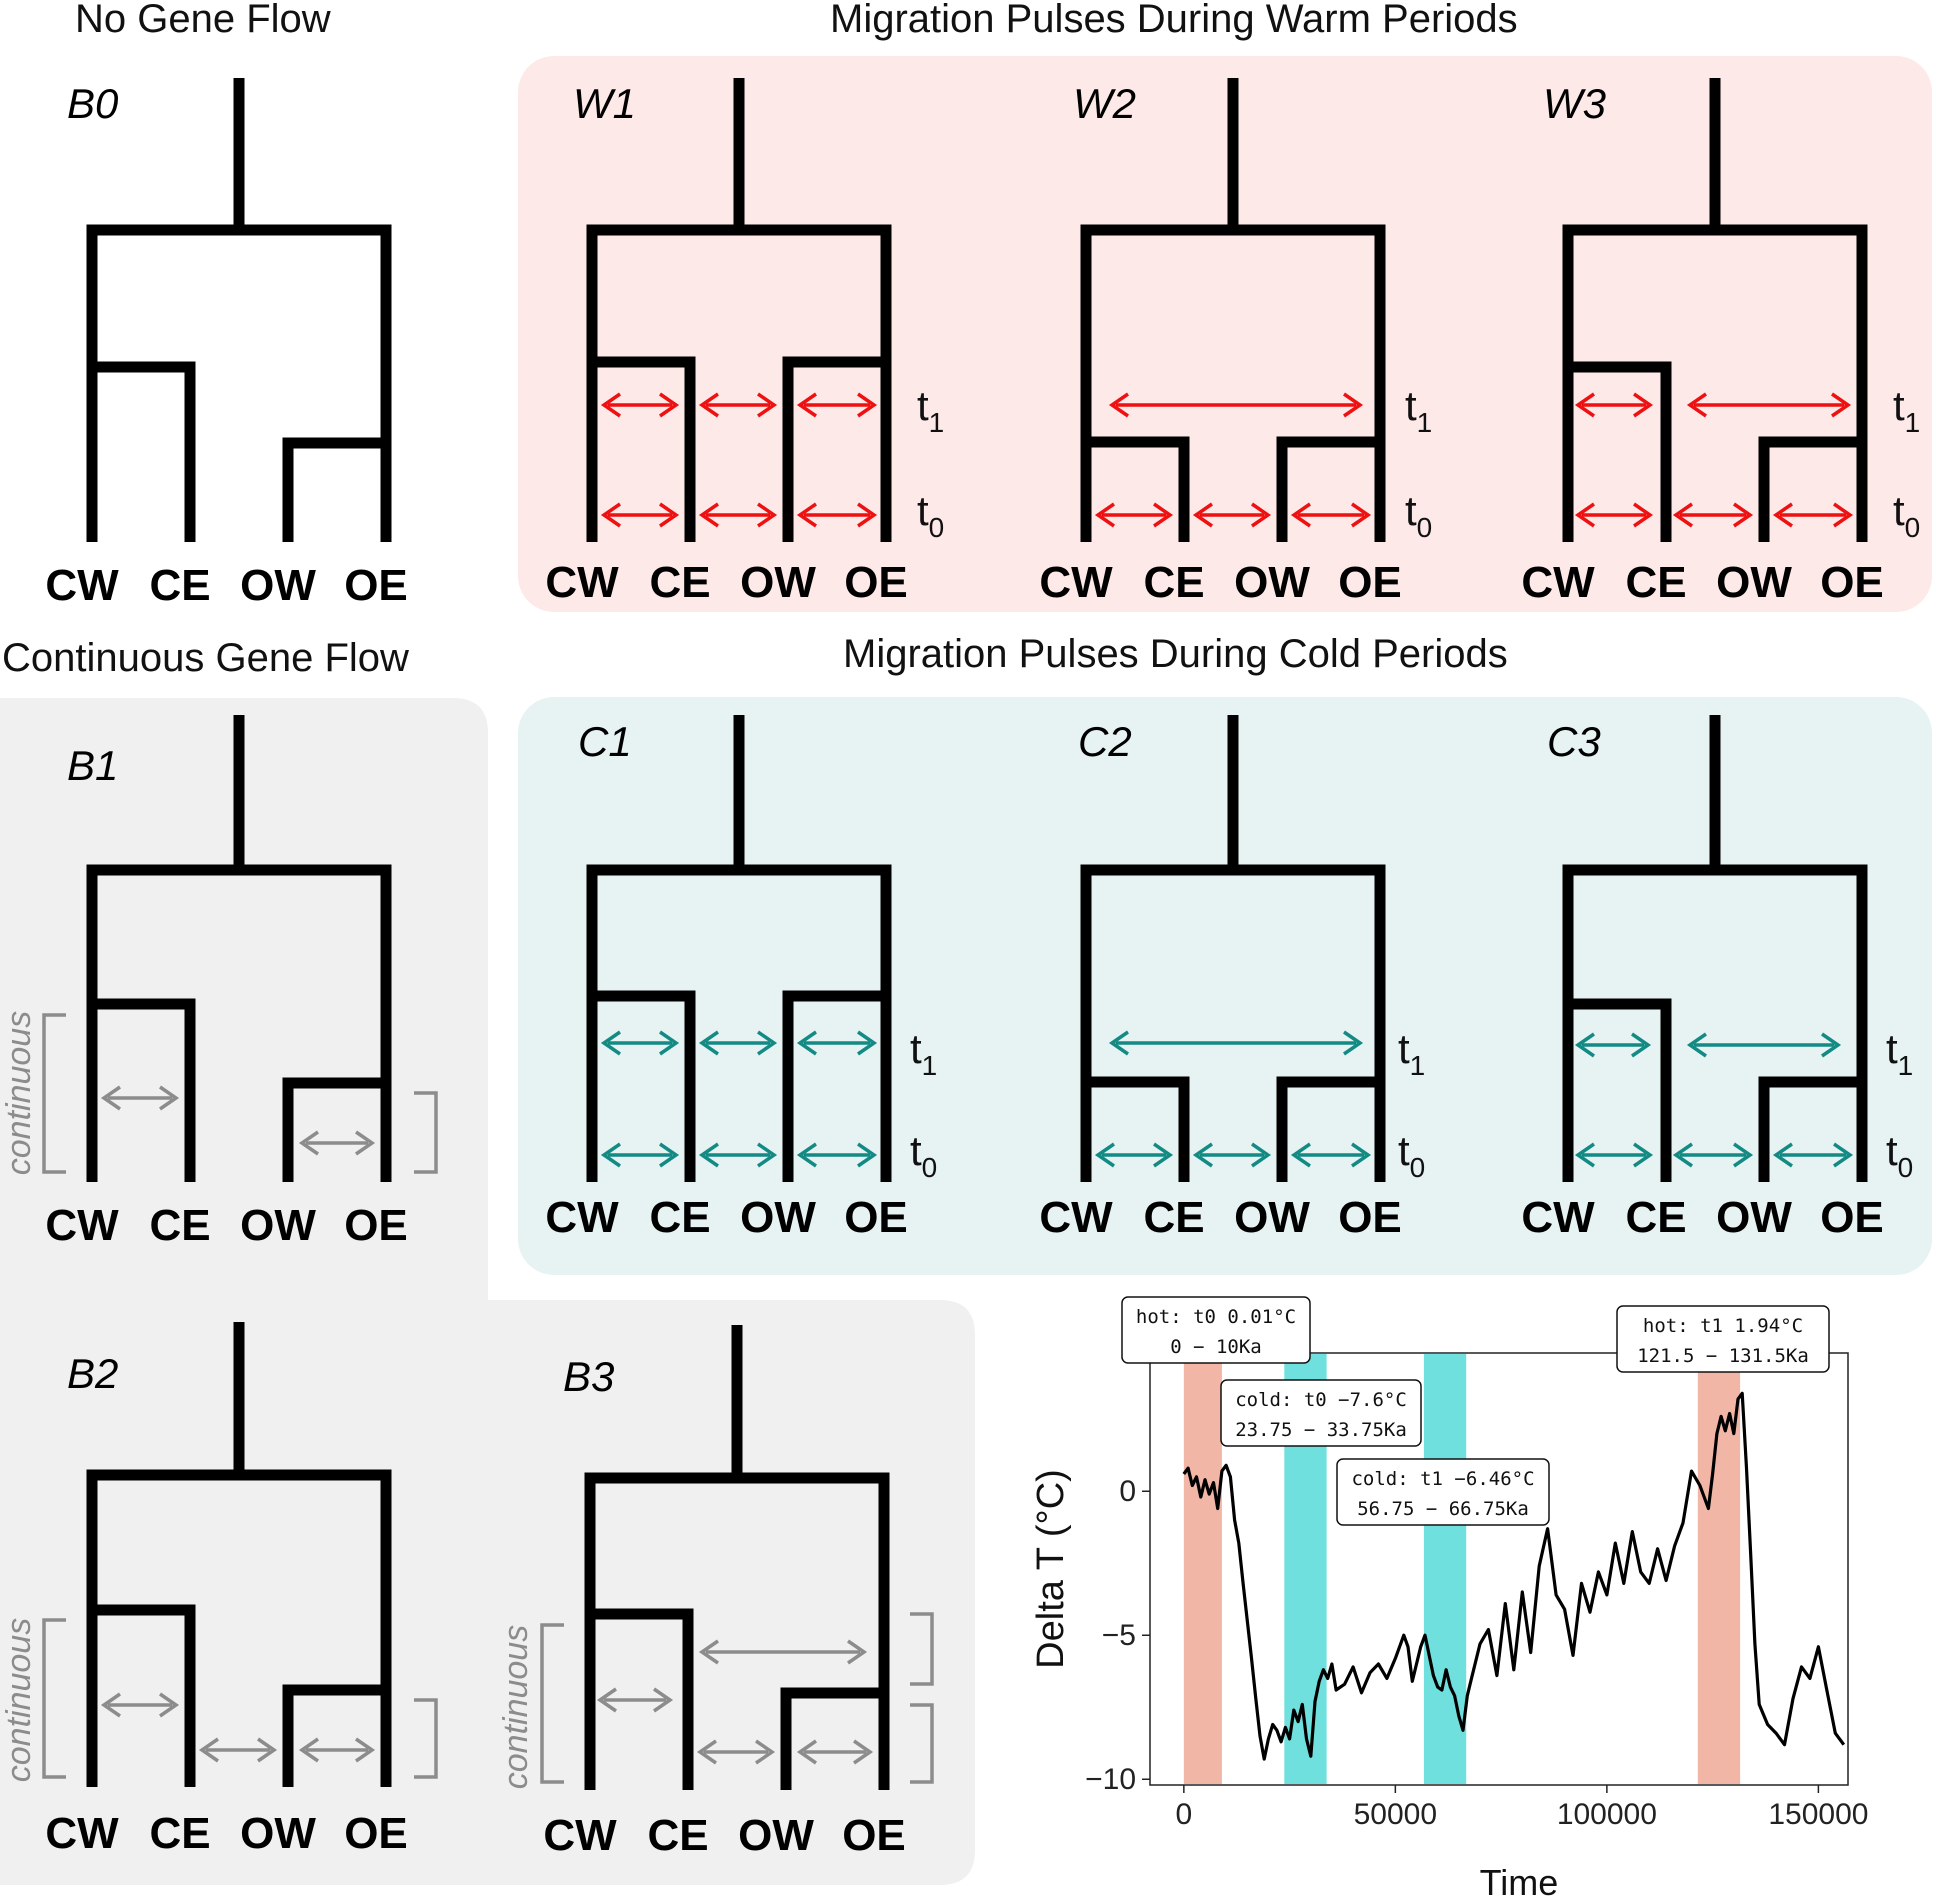  Describe the element at coordinates (1574, 103) in the screenshot. I see `panel-label-W3: W3` at that location.